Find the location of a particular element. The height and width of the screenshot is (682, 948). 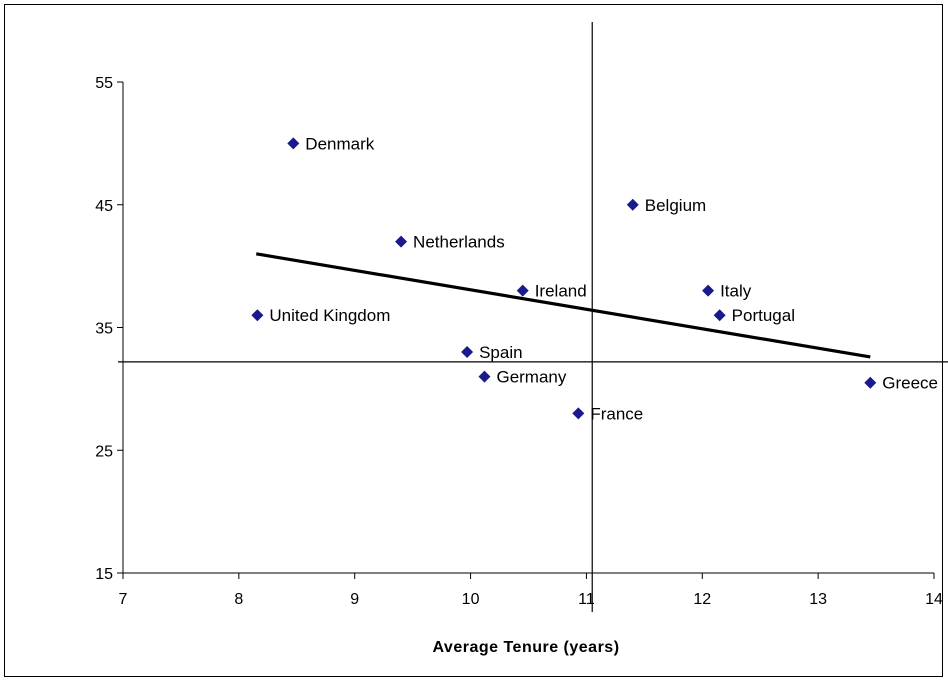

y-tick-label: 45 is located at coordinates (104, 206).